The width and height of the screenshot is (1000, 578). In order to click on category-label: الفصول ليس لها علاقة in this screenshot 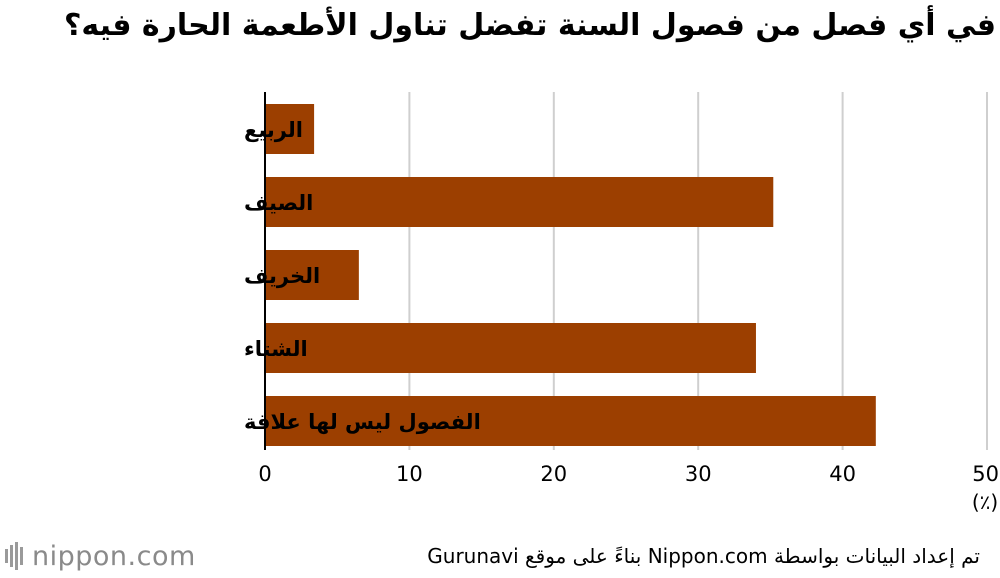, I will do `click(362, 422)`.